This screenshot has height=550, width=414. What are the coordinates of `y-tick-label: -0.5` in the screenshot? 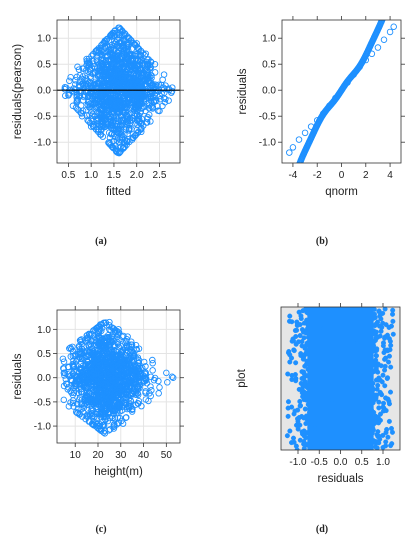 It's located at (268, 117).